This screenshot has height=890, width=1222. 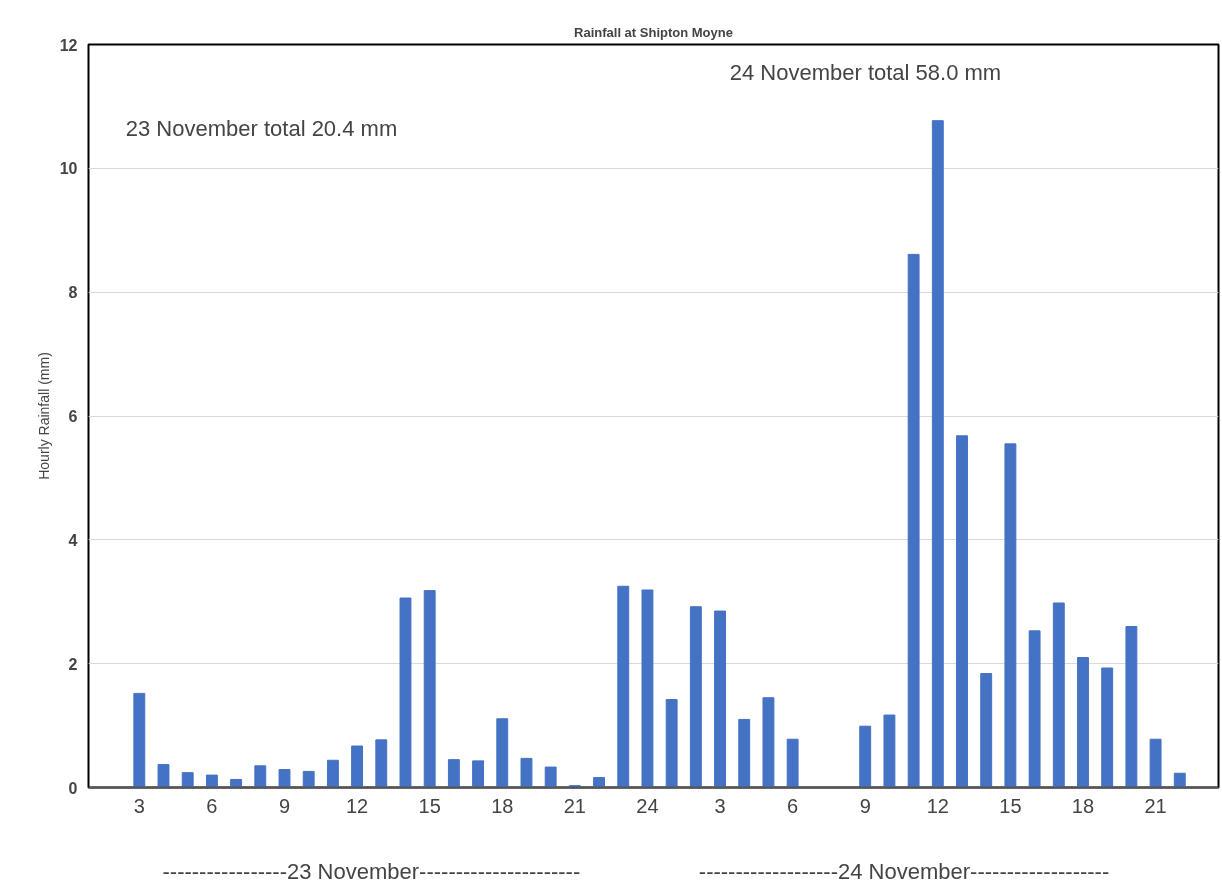 I want to click on annotation: 24 November total 58.0 mm, so click(x=865, y=72).